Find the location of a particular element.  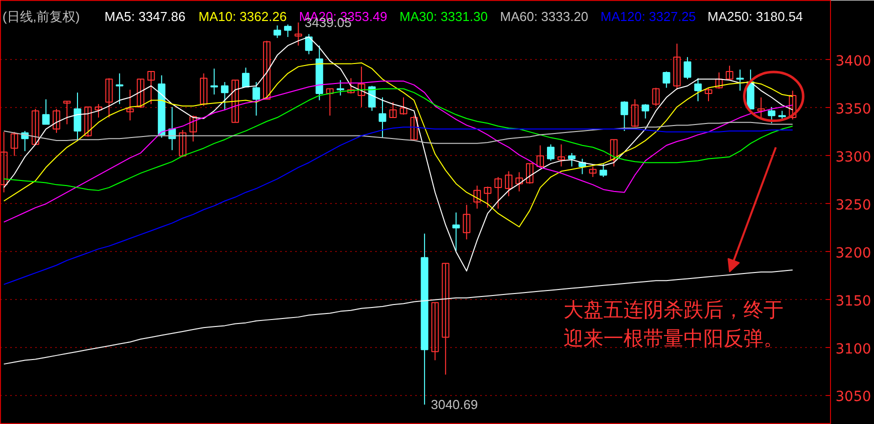

y-tick-label: 3100 is located at coordinates (854, 349).